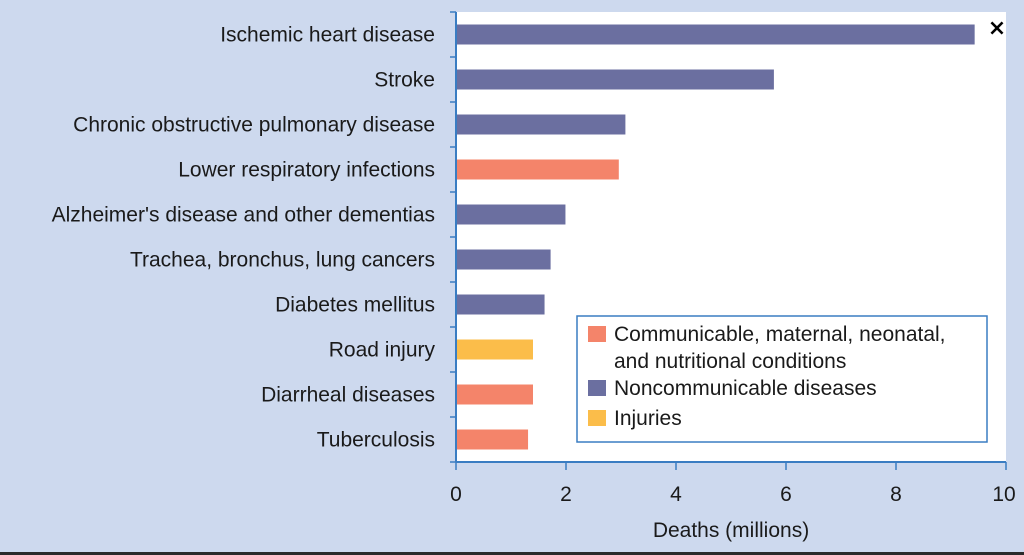 The width and height of the screenshot is (1024, 555). I want to click on category-label-1: Ischemic heart disease, so click(327, 35).